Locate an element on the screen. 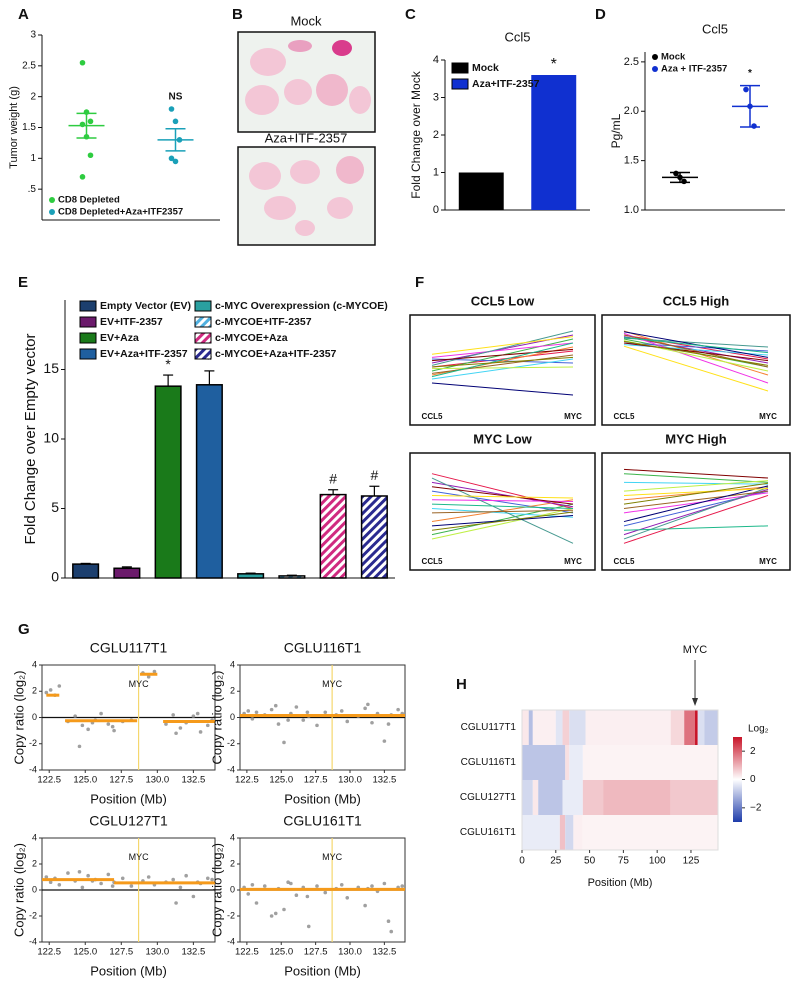 This screenshot has width=800, height=986. chart-title: CGLU116T1 is located at coordinates (323, 648).